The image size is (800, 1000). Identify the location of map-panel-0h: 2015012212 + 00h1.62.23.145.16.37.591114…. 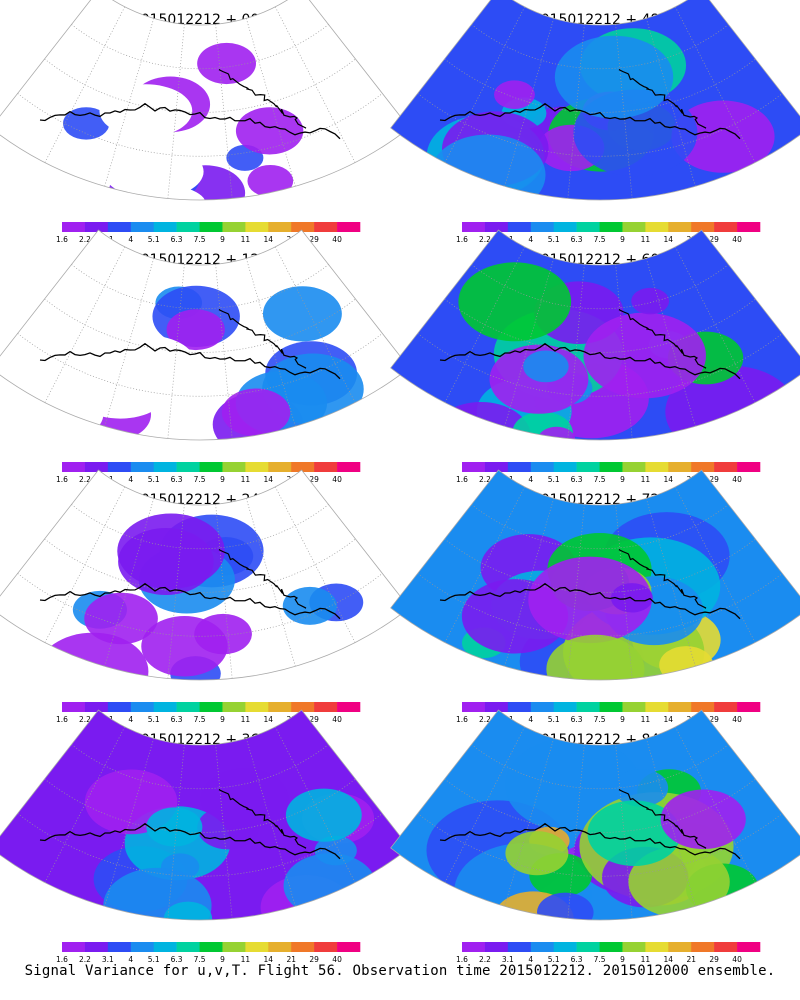
(205, 122).